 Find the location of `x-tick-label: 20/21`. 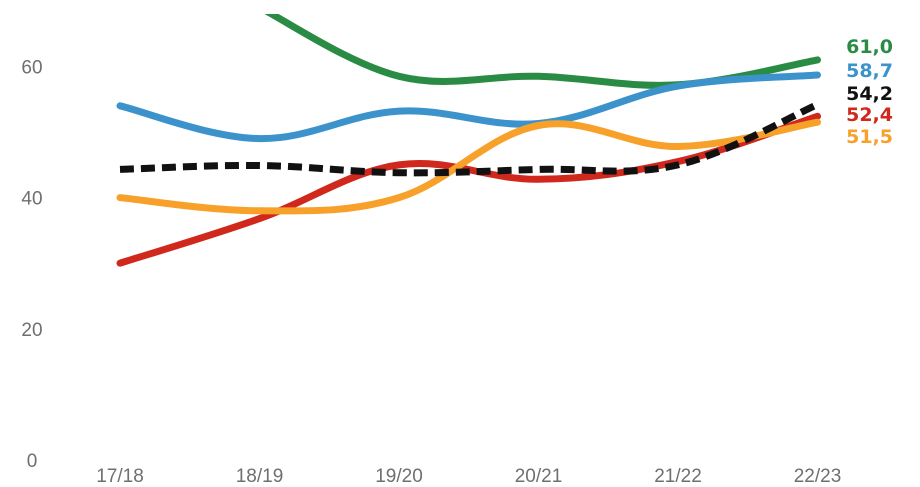

x-tick-label: 20/21 is located at coordinates (539, 476).